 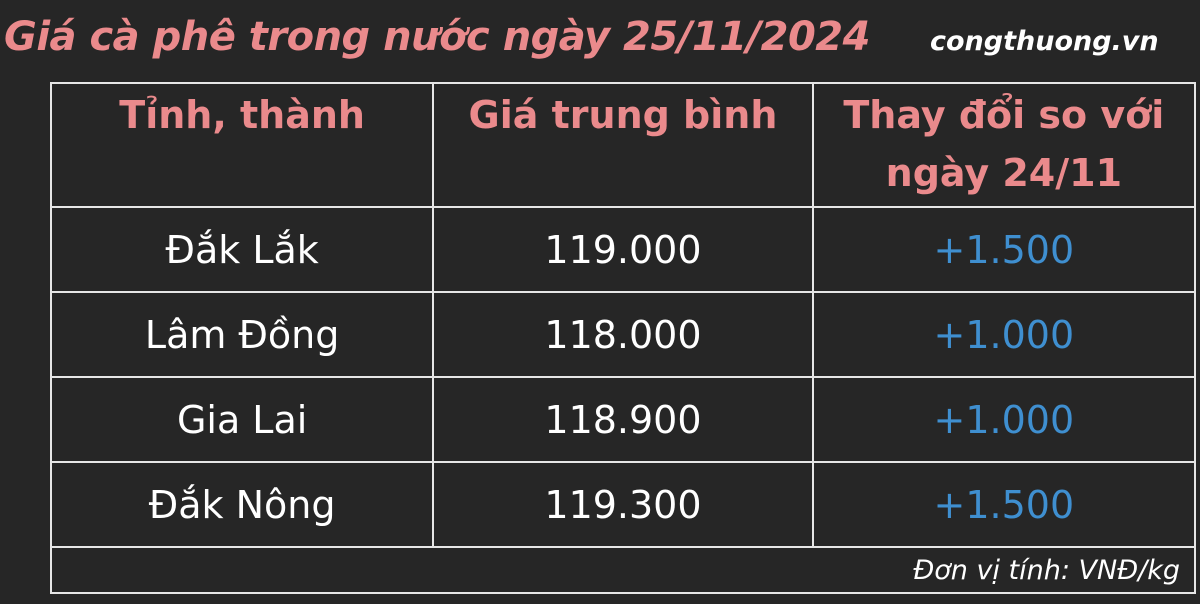 What do you see at coordinates (437, 37) in the screenshot?
I see `page-title: Giá cà phê trong nước ngày 25/11/2024` at bounding box center [437, 37].